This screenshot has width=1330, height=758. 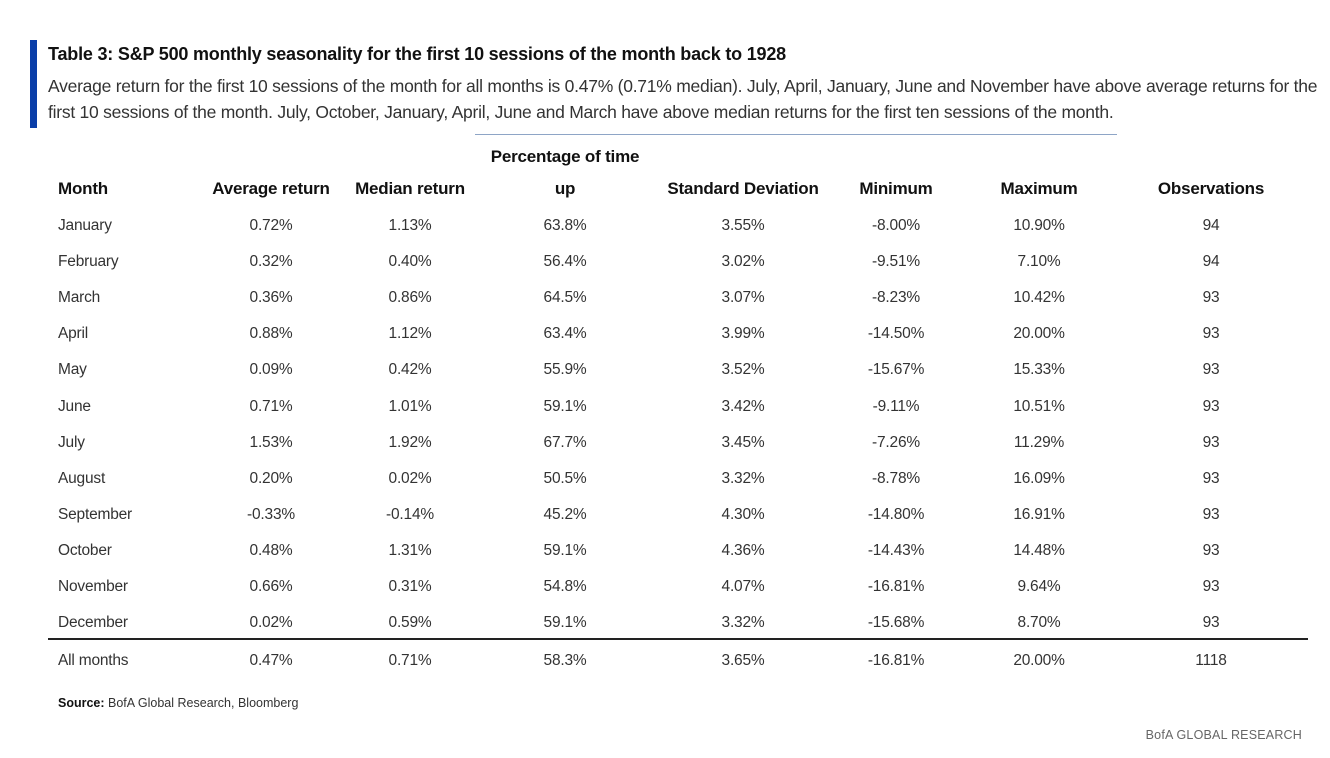 I want to click on cell-median: 1.13%, so click(x=410, y=225).